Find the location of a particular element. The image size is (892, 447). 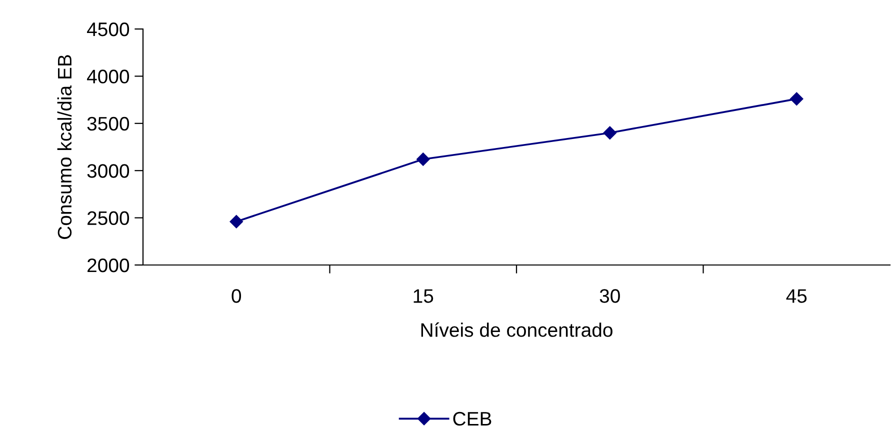

x-tick-label: 30 is located at coordinates (610, 296).